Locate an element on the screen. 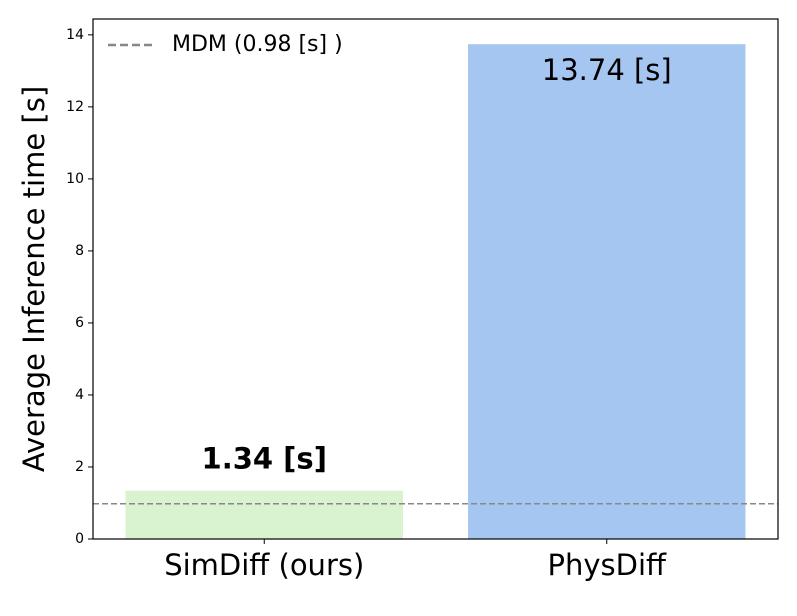  bar is located at coordinates (264, 514).